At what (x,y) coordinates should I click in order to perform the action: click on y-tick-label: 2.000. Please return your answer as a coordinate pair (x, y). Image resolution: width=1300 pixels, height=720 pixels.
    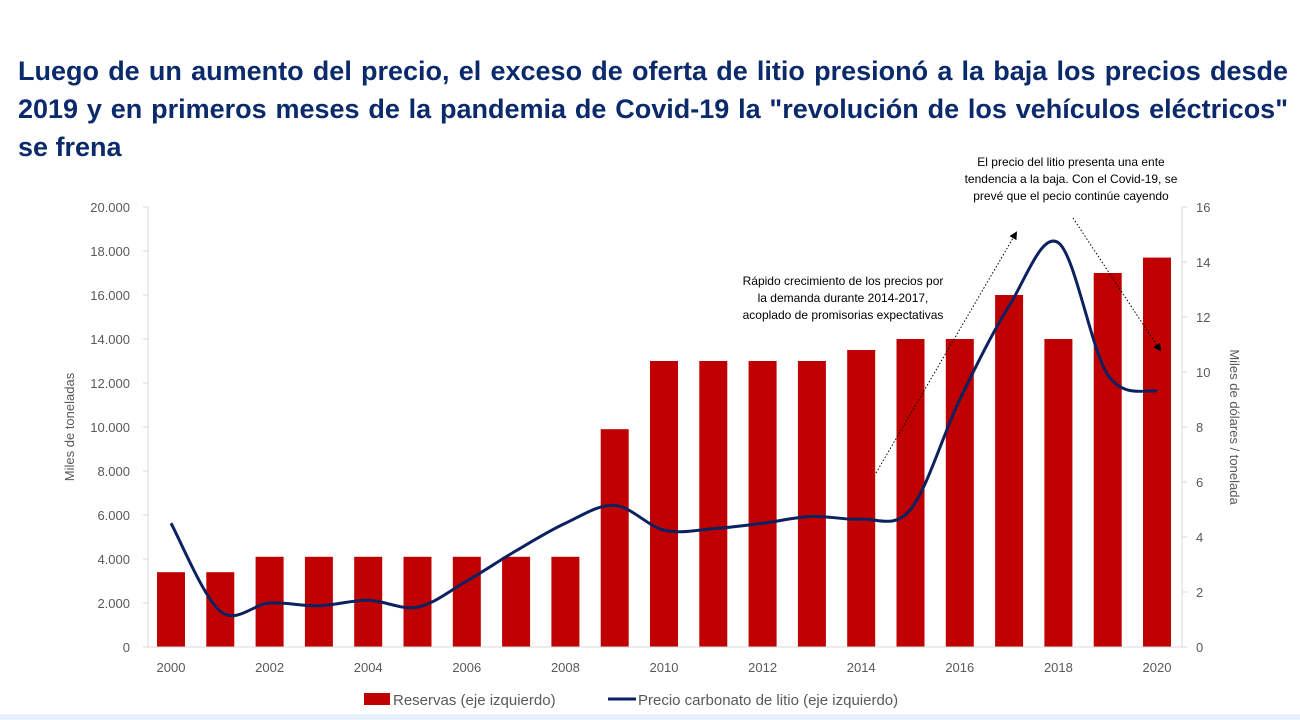
    Looking at the image, I should click on (113, 603).